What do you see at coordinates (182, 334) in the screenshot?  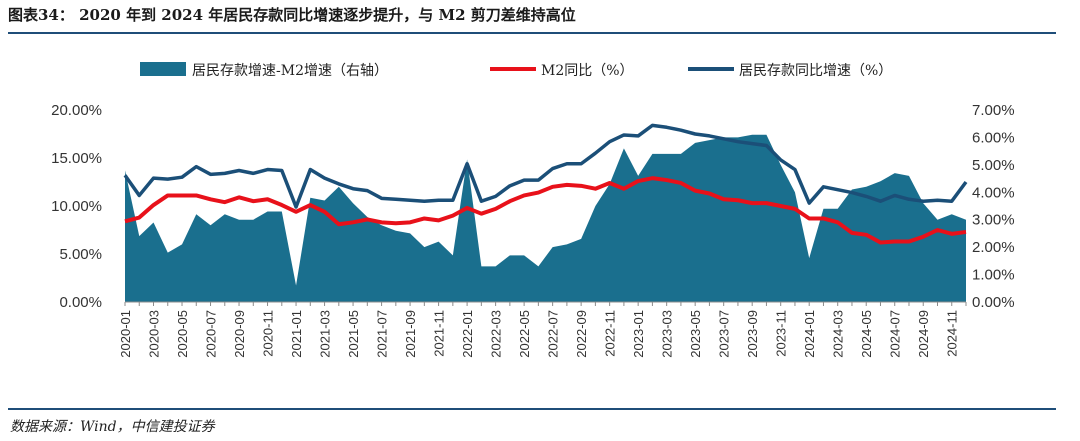 I see `x-tick-label: 2020-05` at bounding box center [182, 334].